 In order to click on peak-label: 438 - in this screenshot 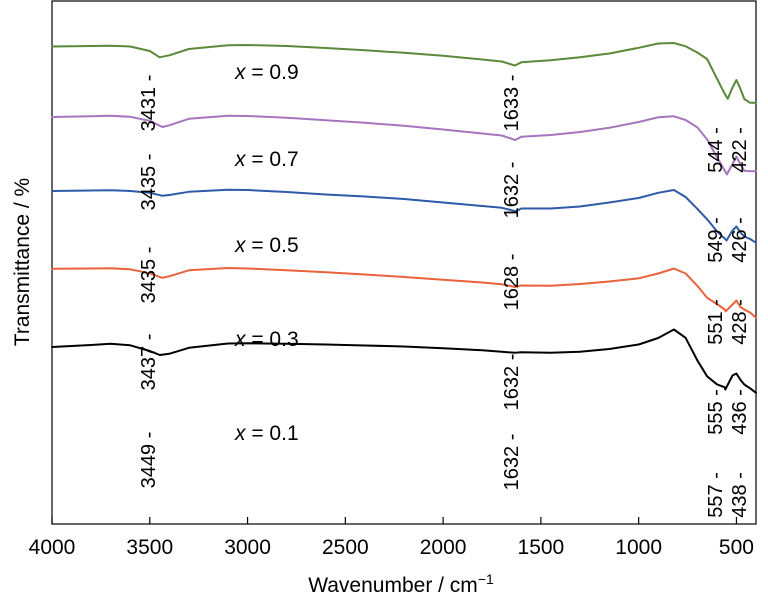, I will do `click(740, 495)`.